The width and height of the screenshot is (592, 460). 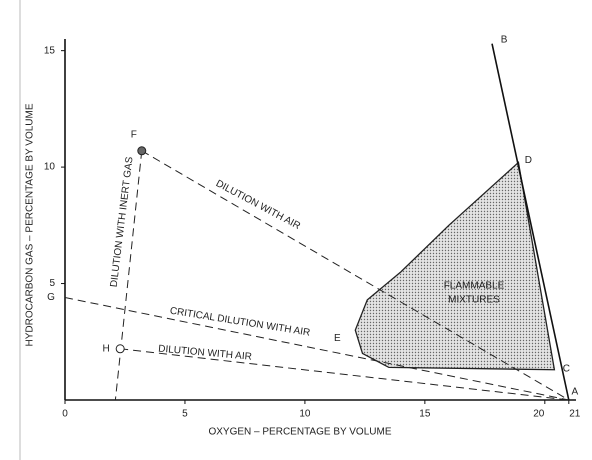 I want to click on y-tick-label: 10, so click(x=50, y=167).